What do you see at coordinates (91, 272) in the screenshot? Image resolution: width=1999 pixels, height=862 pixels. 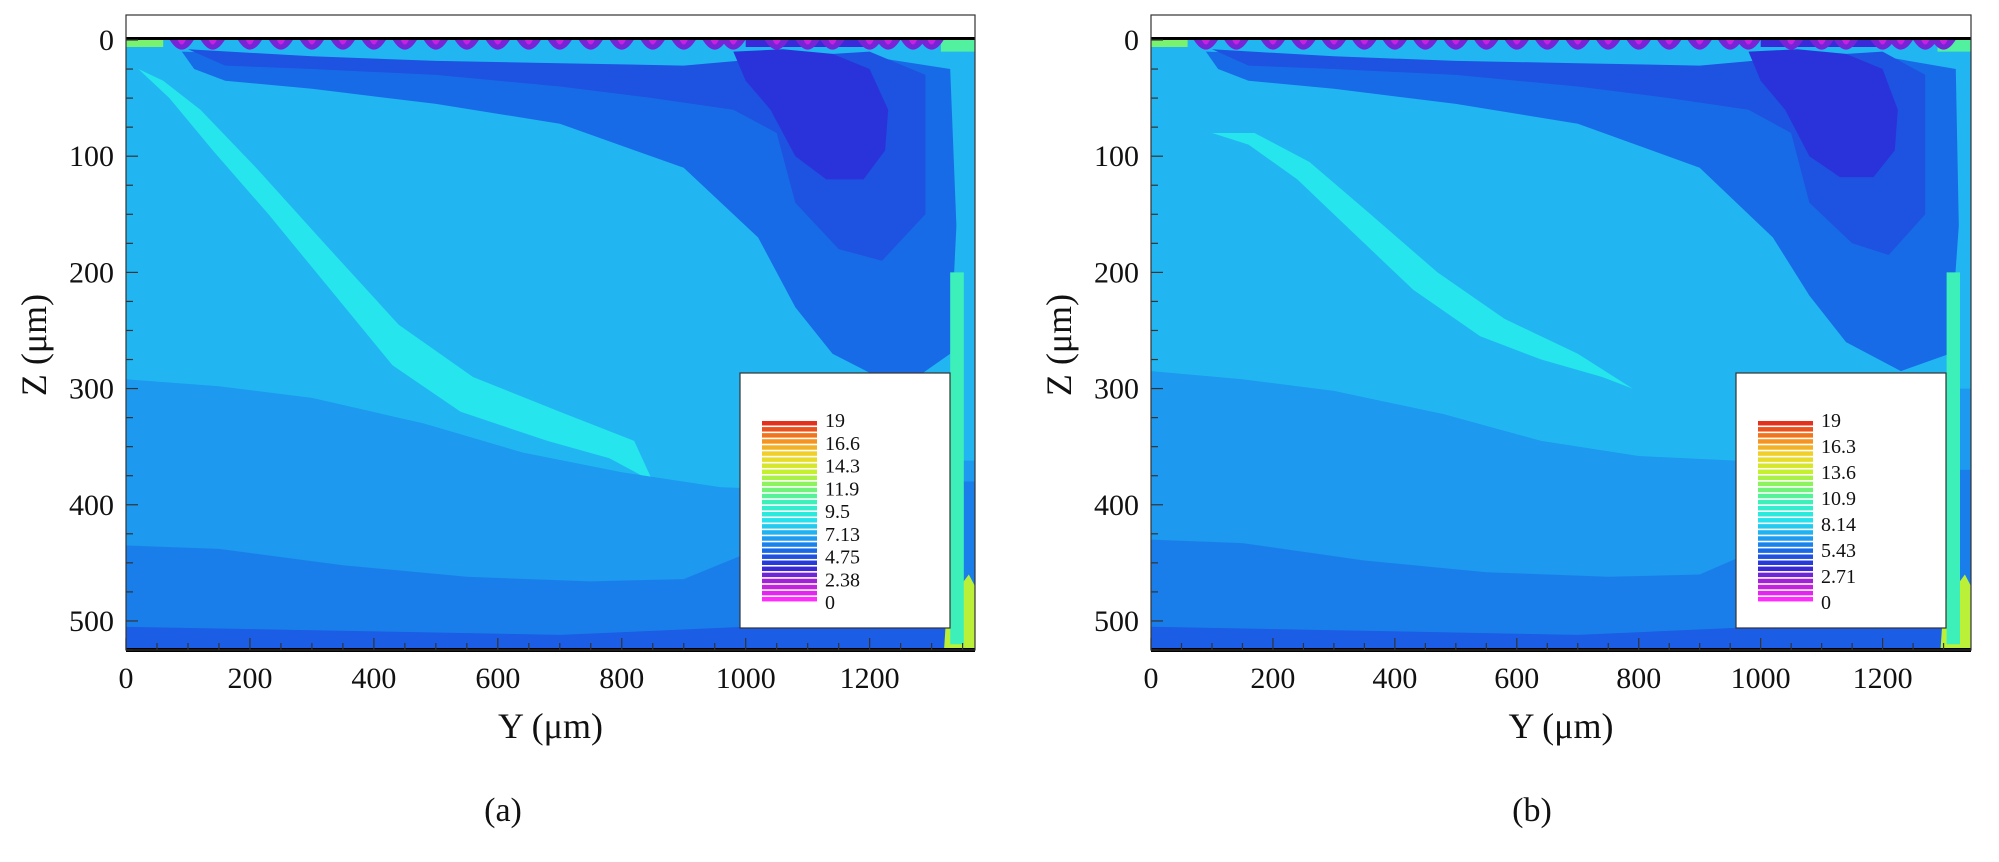 I see `y-tick-label-2: 200` at bounding box center [91, 272].